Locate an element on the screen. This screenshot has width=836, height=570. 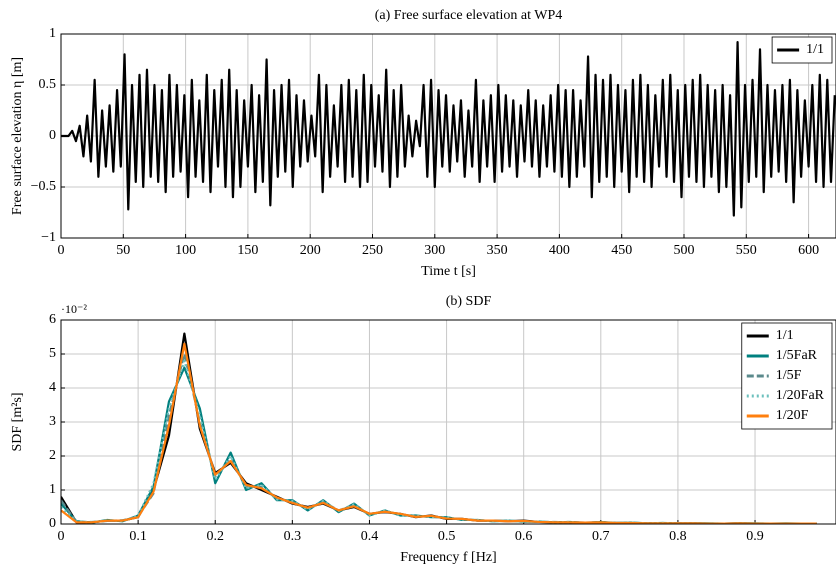
x-tick-label: 50 is located at coordinates (123, 250).